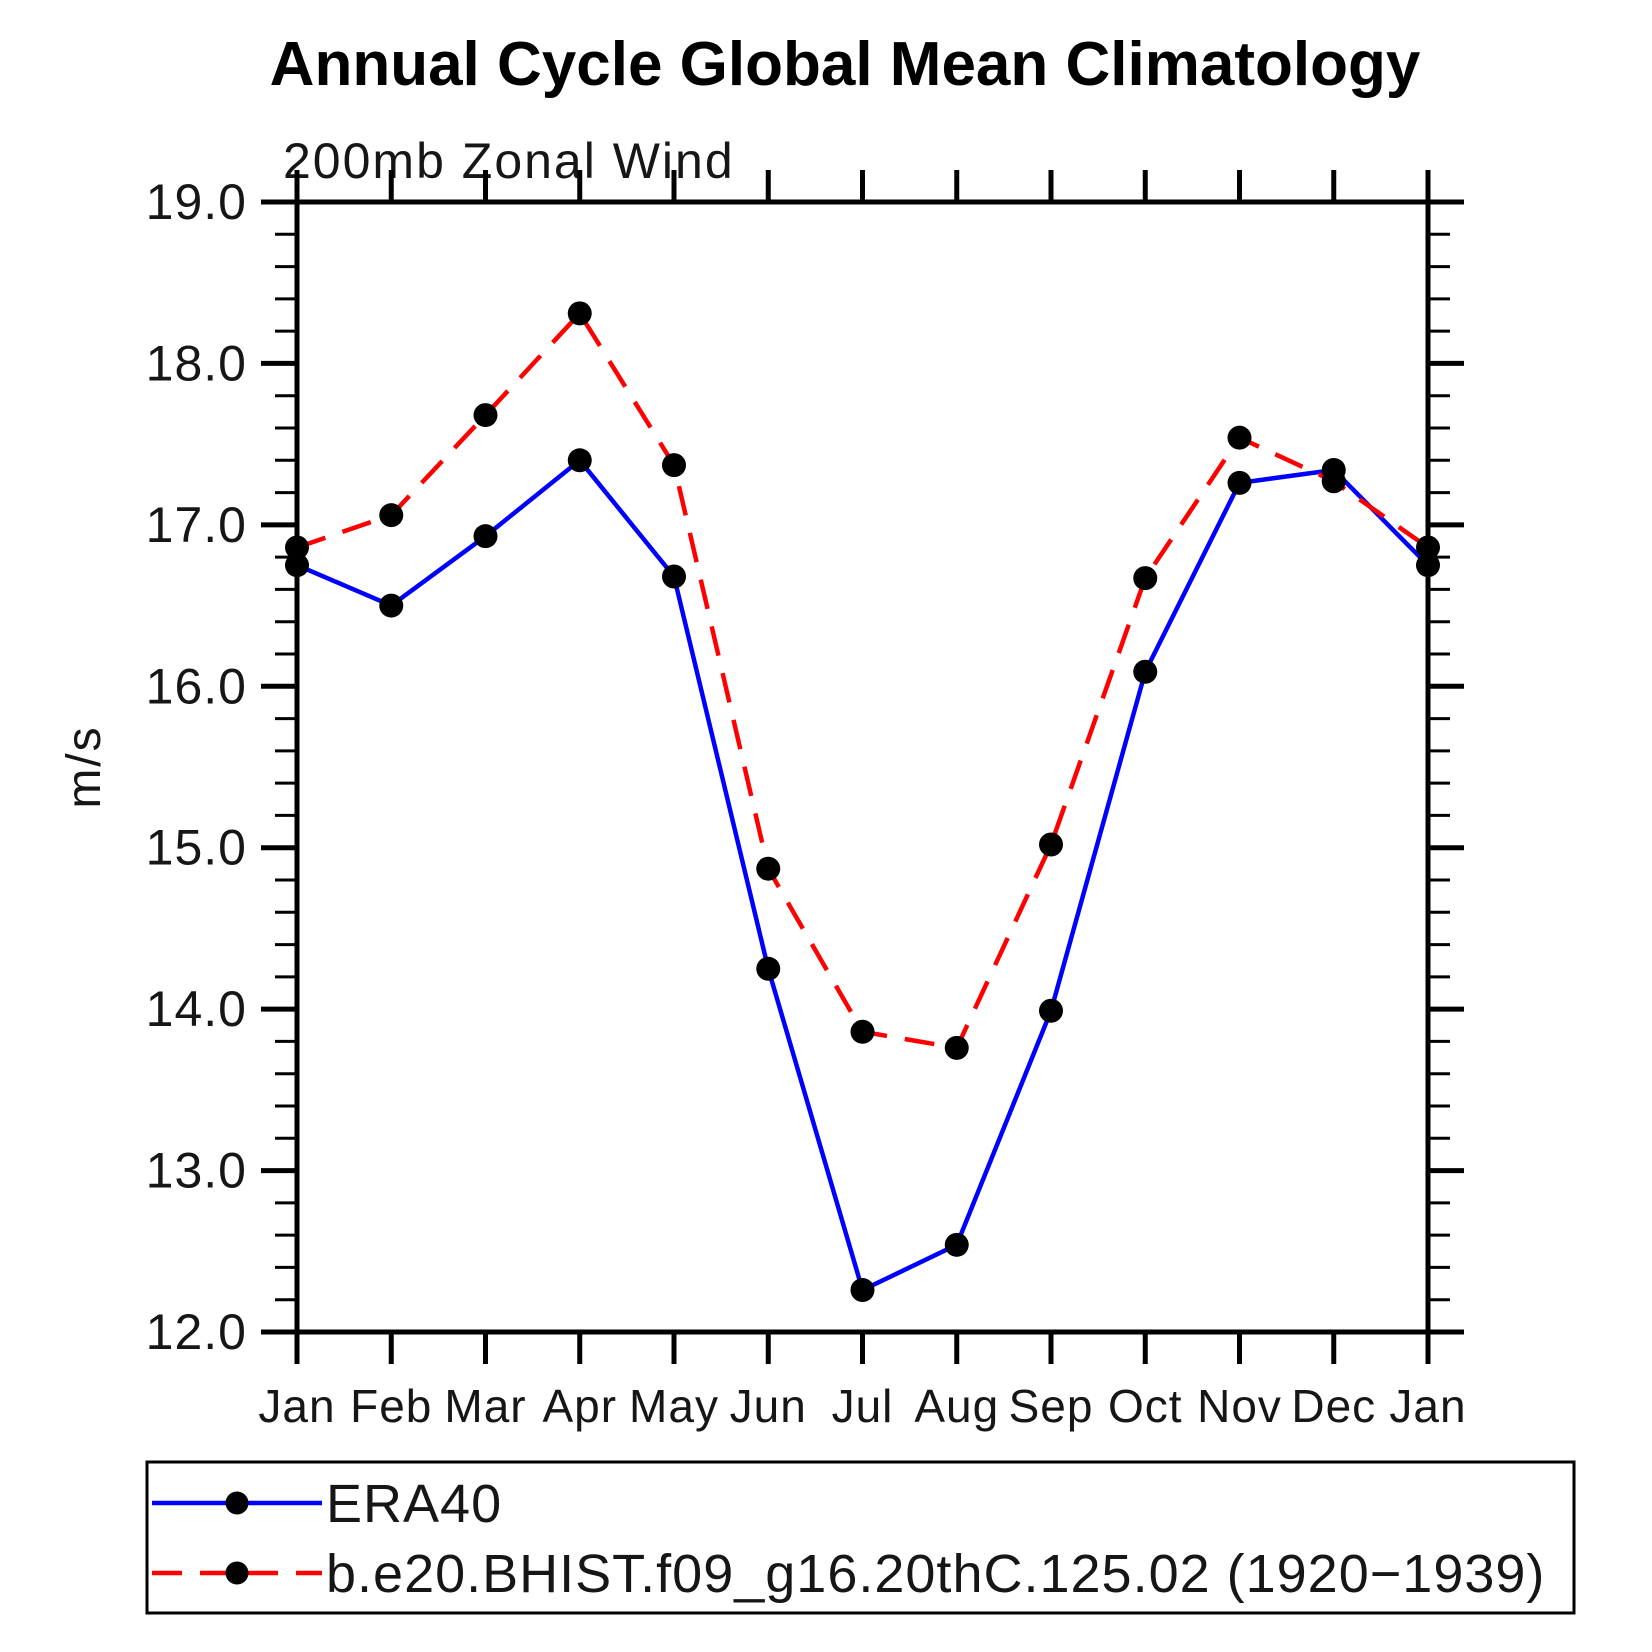 This screenshot has width=1652, height=1652. I want to click on y-tick-label: 12.0, so click(196, 1332).